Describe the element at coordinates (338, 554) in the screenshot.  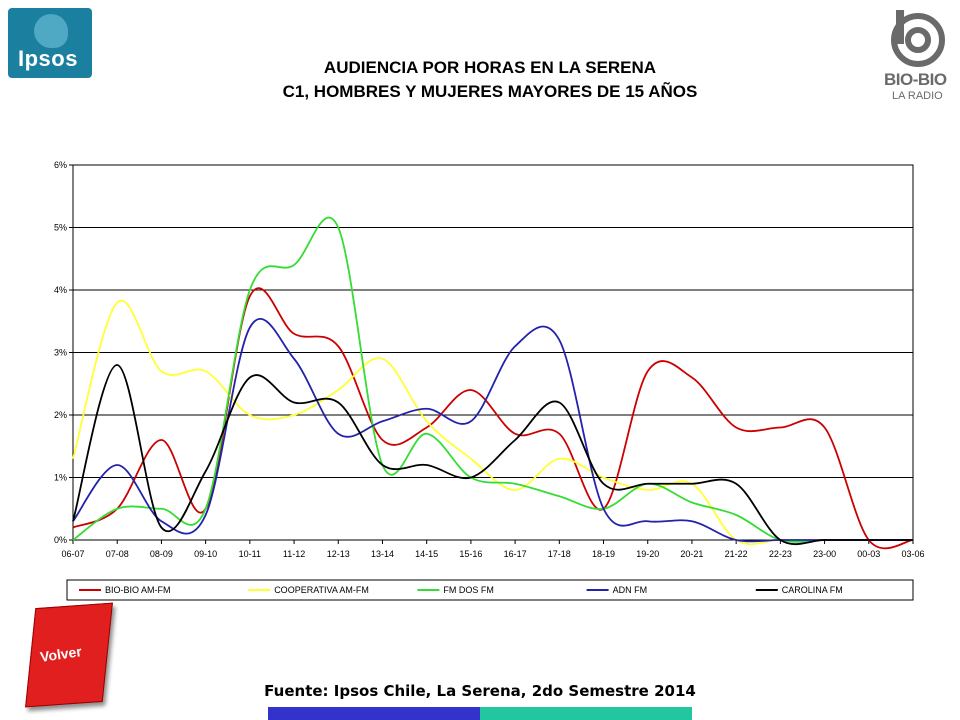
I see `x-tick-label: 12-13` at that location.